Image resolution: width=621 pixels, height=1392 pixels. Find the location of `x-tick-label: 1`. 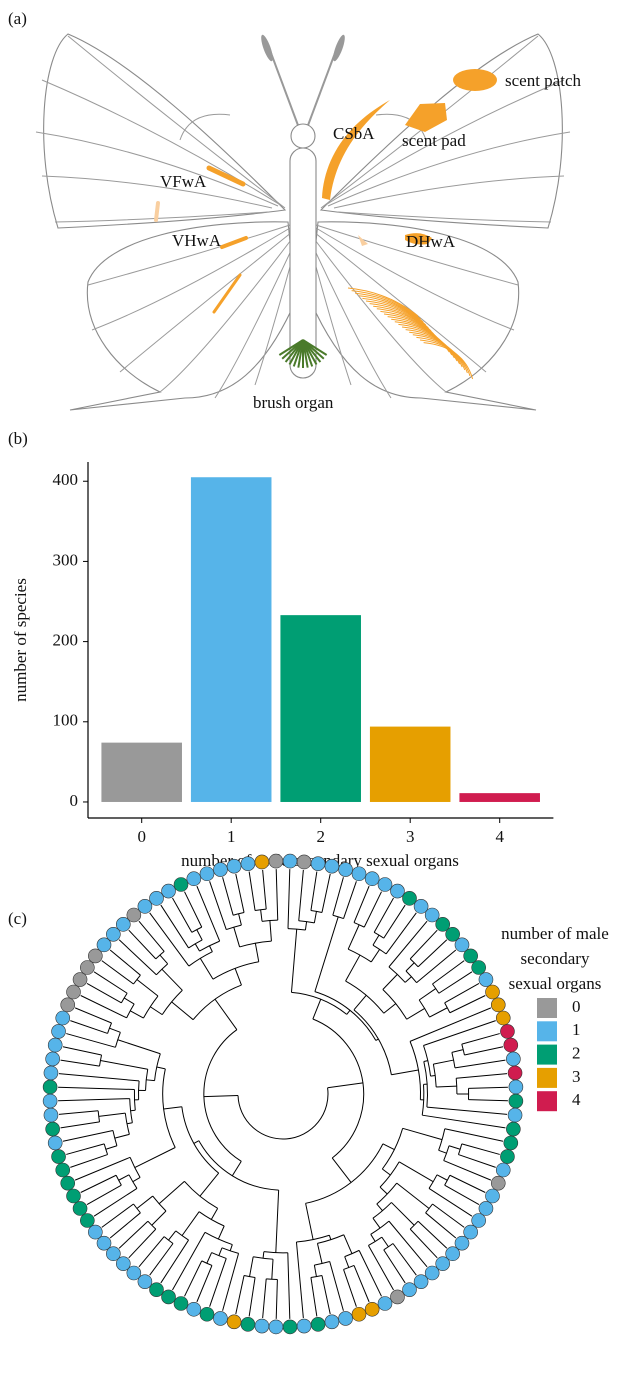

x-tick-label: 1 is located at coordinates (231, 836).